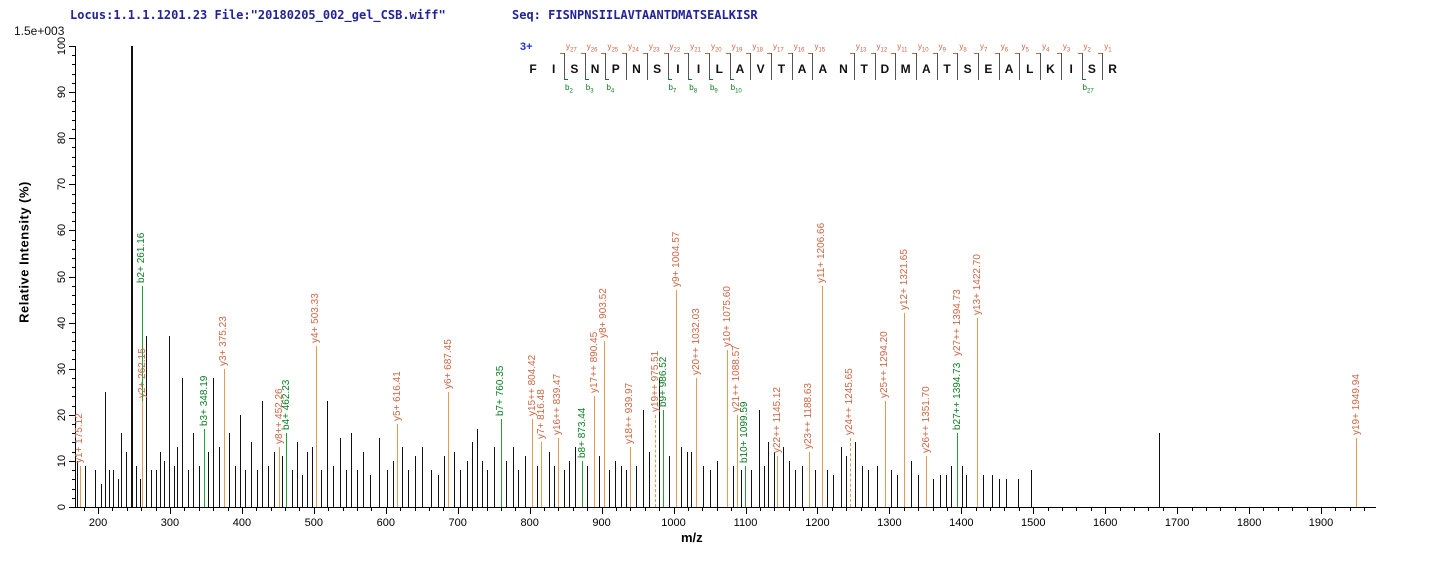 Image resolution: width=1436 pixels, height=562 pixels. What do you see at coordinates (663, 382) in the screenshot?
I see `peak-annotation-label: b9+ 986.52` at bounding box center [663, 382].